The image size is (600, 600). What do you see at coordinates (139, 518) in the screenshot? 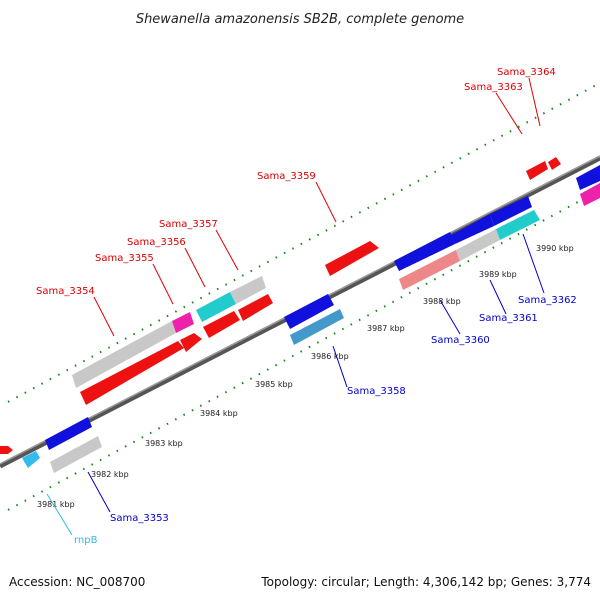
I see `gene-label-sama-3353: Sama_3353` at bounding box center [139, 518].